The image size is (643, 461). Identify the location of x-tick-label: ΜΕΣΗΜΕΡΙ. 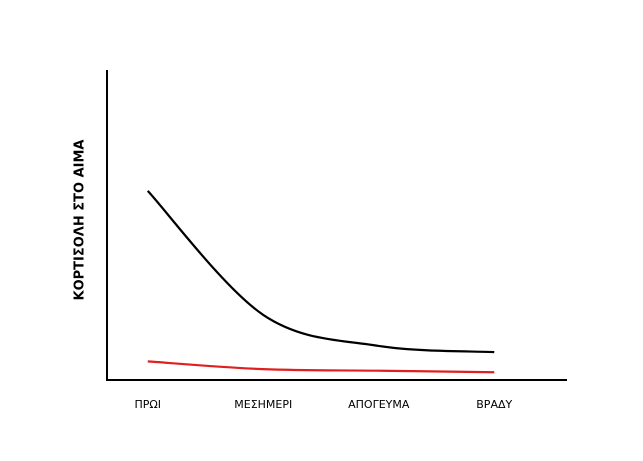
(263, 404).